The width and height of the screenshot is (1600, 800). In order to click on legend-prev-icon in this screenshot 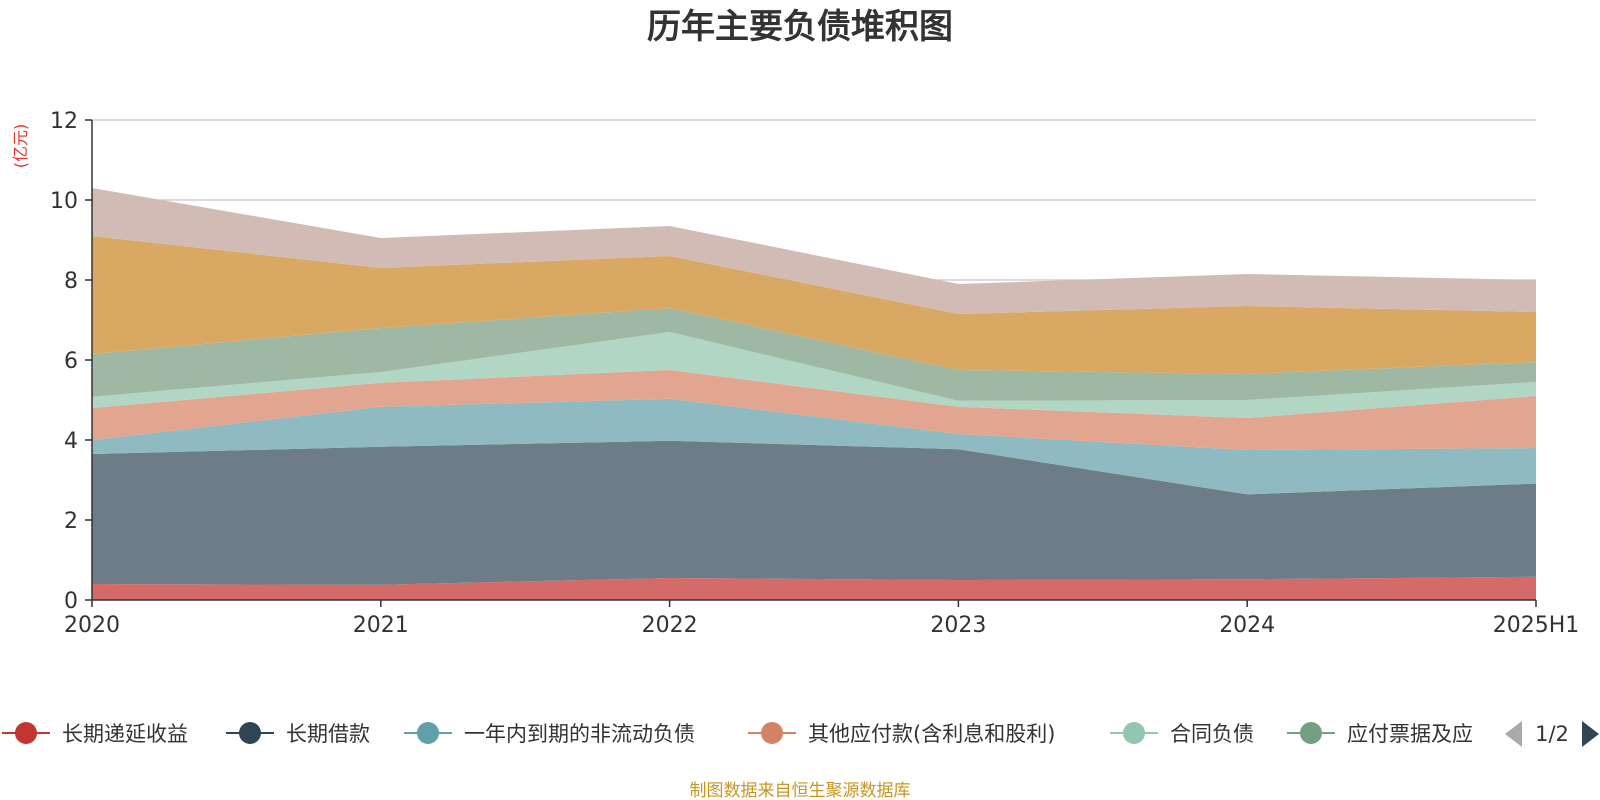, I will do `click(1513, 734)`.